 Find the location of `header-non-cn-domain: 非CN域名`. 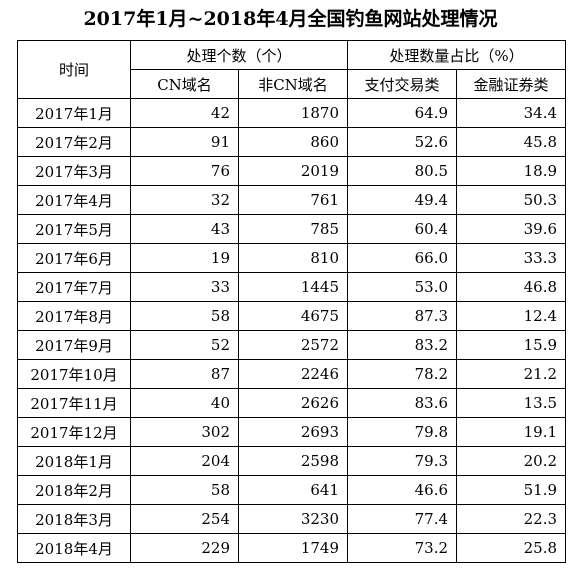

header-non-cn-domain: 非CN域名 is located at coordinates (293, 84).